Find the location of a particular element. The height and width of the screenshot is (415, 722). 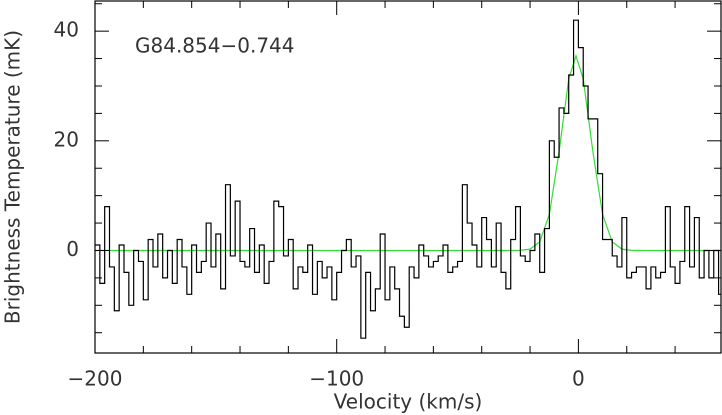

x-axis-label: Velocity (km/s) is located at coordinates (408, 402).